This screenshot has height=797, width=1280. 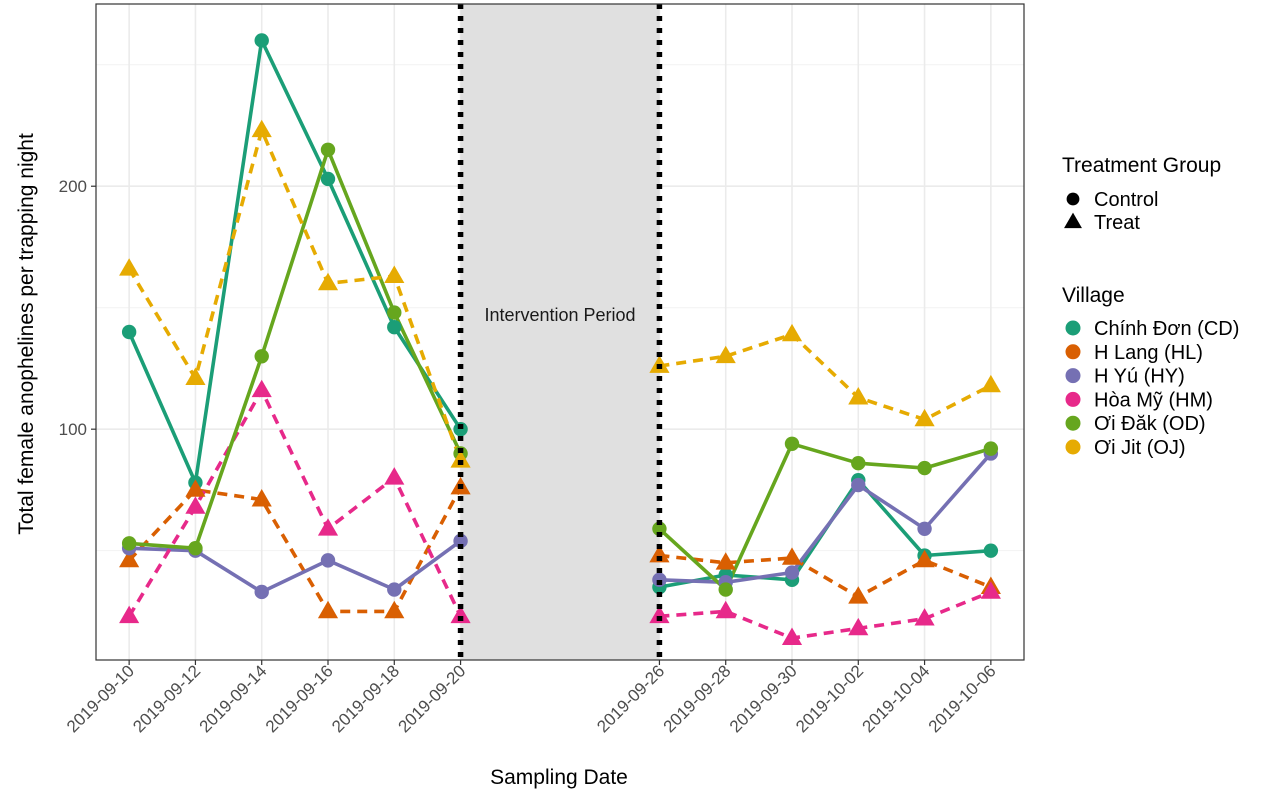 What do you see at coordinates (630, 698) in the screenshot?
I see `x-tick-label: 2019-09-26` at bounding box center [630, 698].